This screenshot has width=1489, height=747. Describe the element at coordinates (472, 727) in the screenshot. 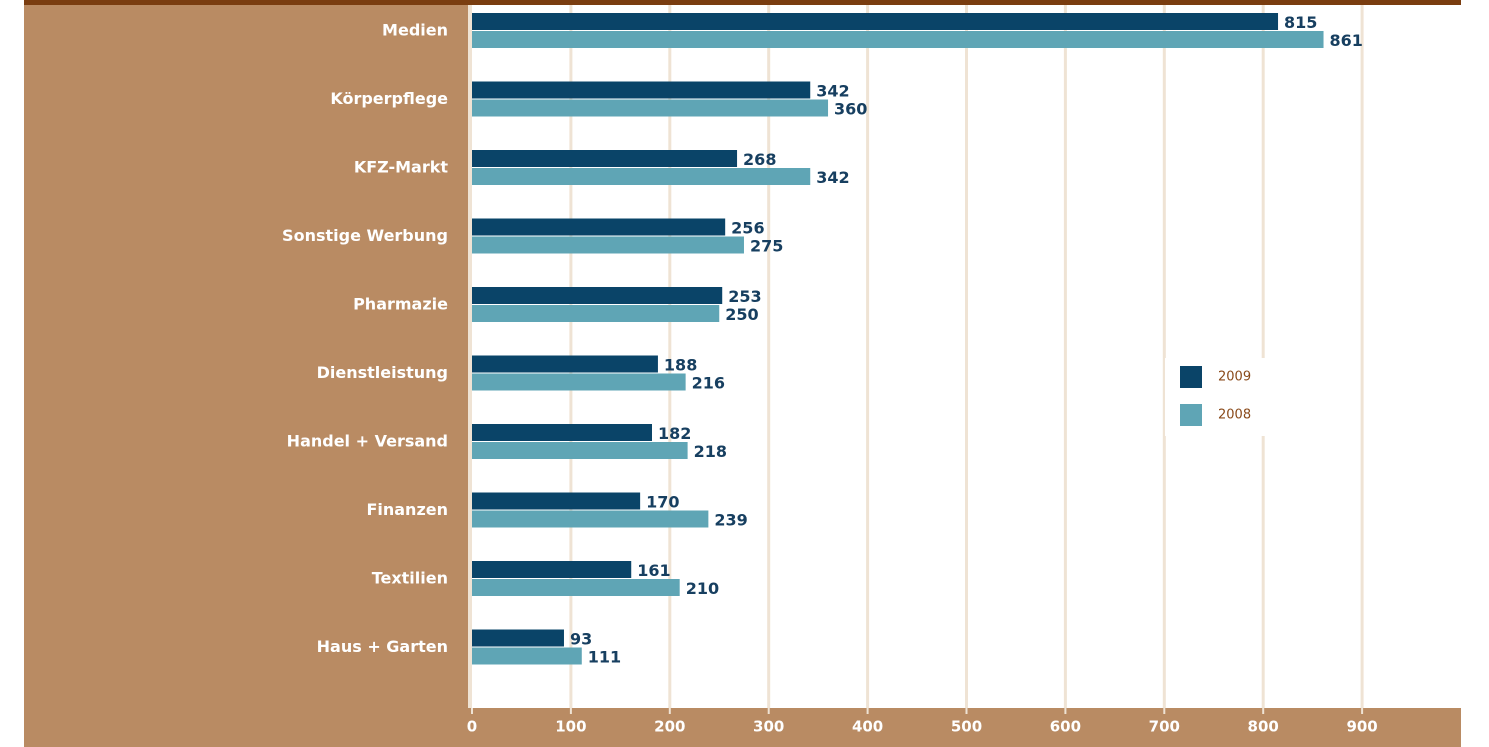

I see `x-tick-label: 0` at that location.